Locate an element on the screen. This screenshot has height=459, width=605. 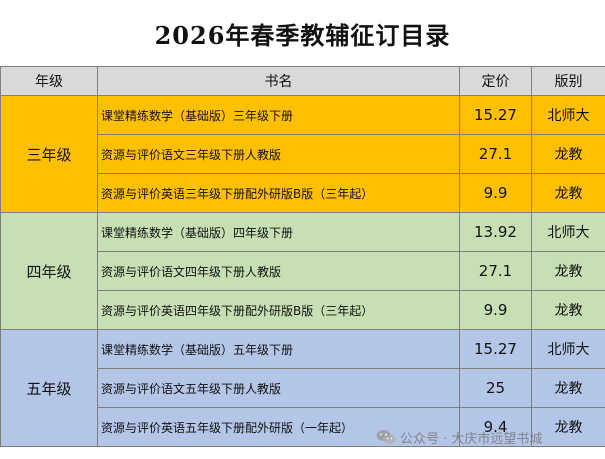
header-grade: 年级 is located at coordinates (49, 81).